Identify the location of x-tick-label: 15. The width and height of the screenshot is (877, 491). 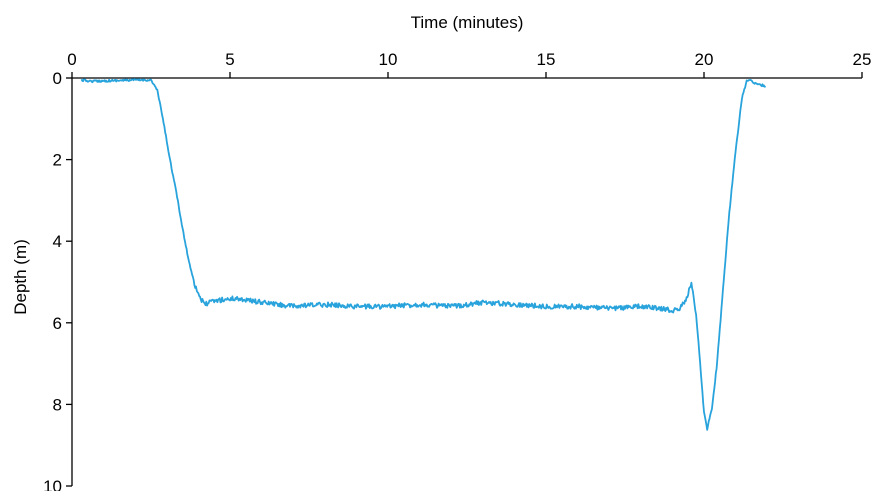
(546, 59).